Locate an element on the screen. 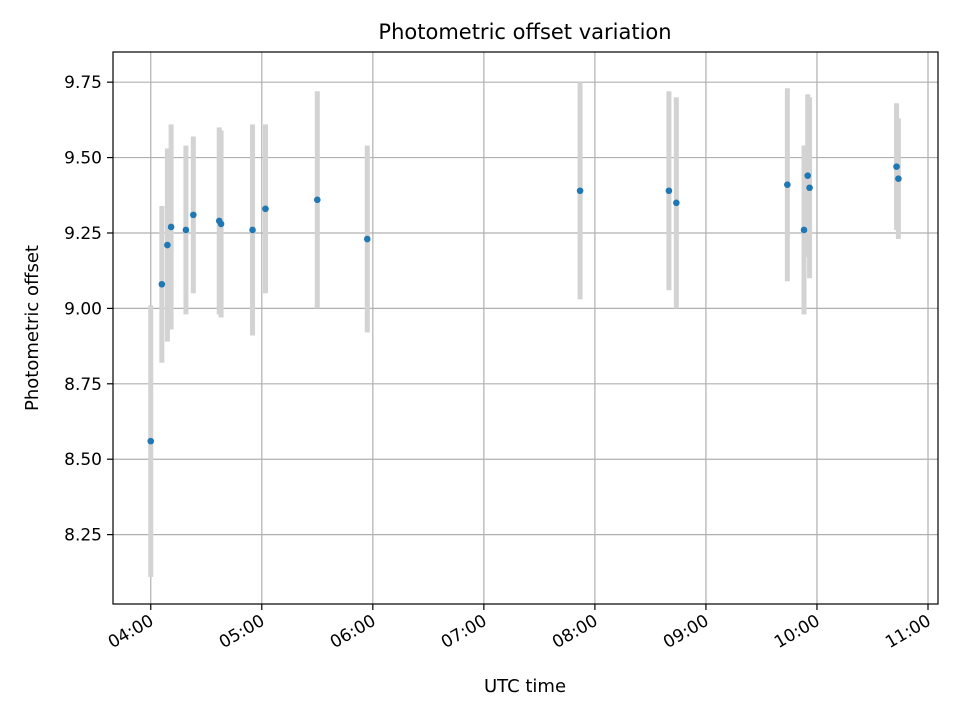 The width and height of the screenshot is (960, 720). y-tick-label: 9.50 is located at coordinates (83, 159).